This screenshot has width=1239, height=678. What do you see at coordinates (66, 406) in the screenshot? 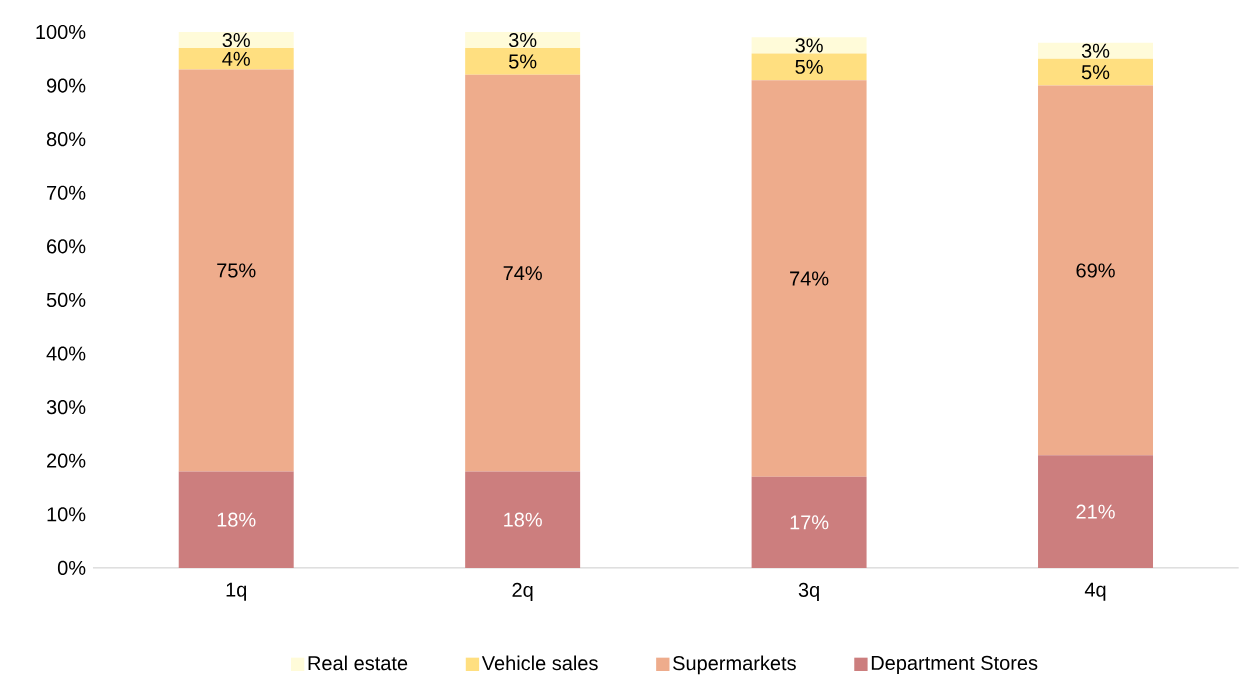
I see `y-tick-label: 30%` at bounding box center [66, 406].